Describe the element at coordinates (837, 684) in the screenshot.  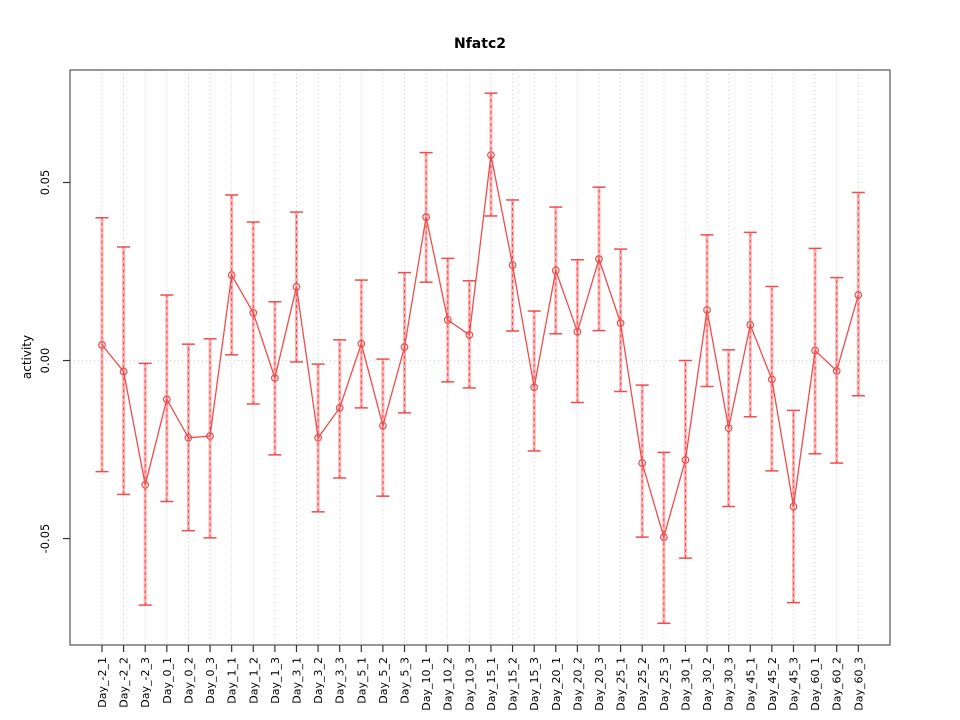
I see `x-tick-label: Day_60_2` at that location.